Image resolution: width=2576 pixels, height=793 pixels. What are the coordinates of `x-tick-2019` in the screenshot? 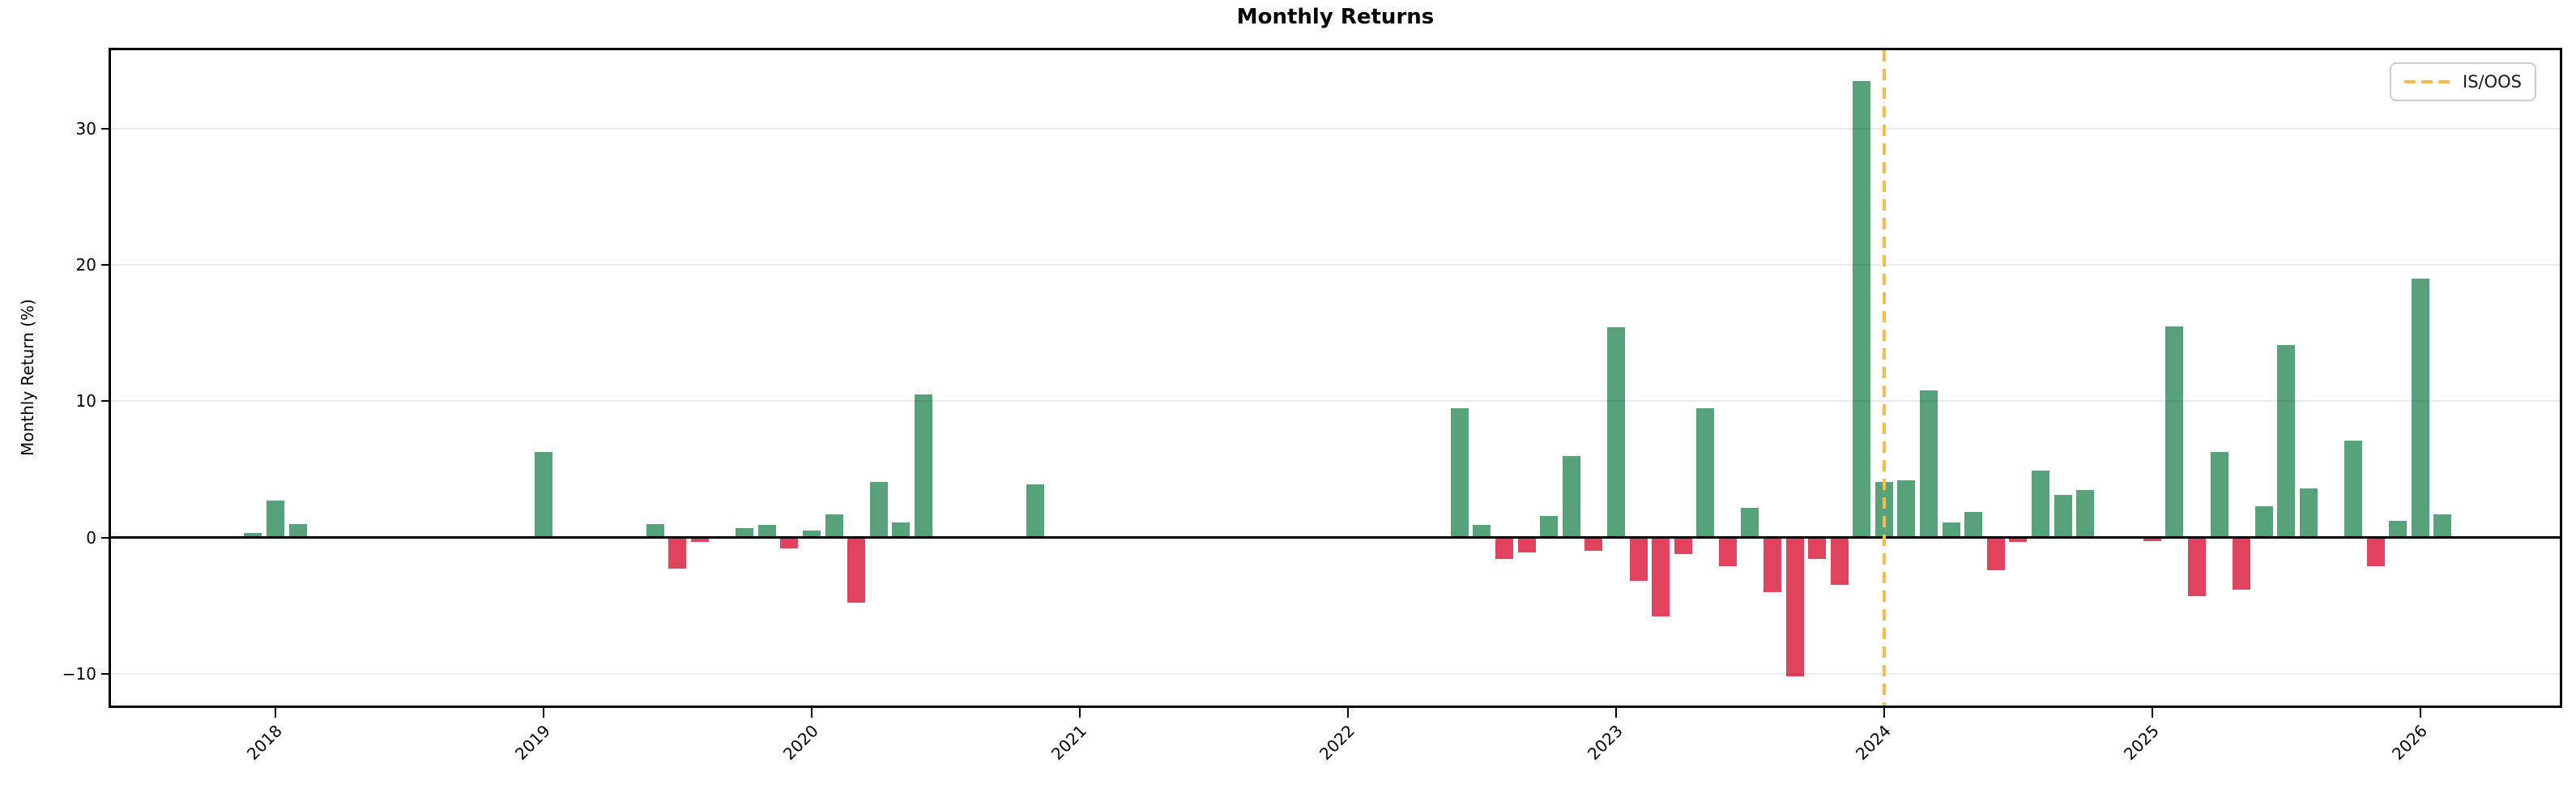 It's located at (543, 713).